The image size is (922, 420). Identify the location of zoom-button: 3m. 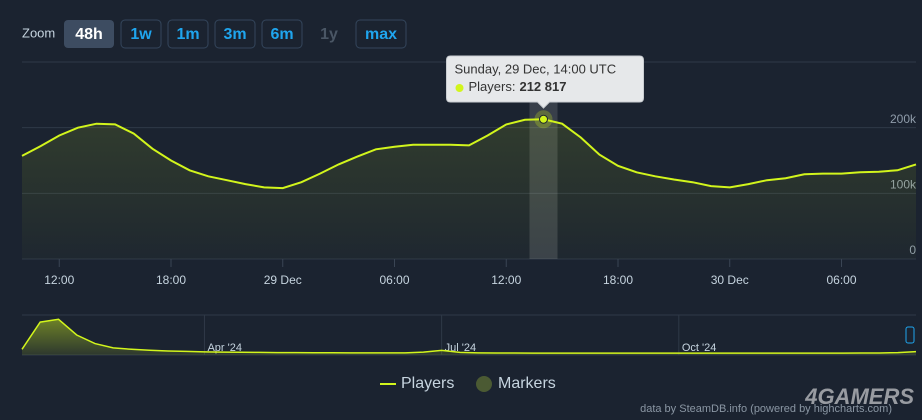
(235, 34).